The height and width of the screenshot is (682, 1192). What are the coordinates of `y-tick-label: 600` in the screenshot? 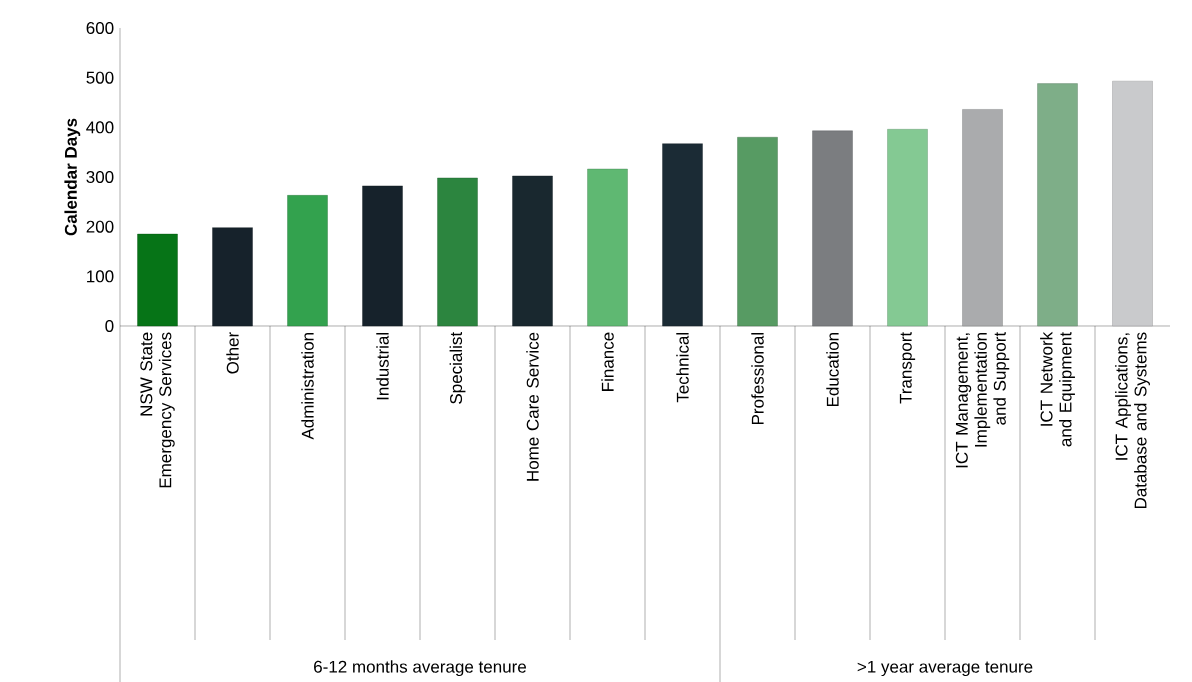 It's located at (100, 28).